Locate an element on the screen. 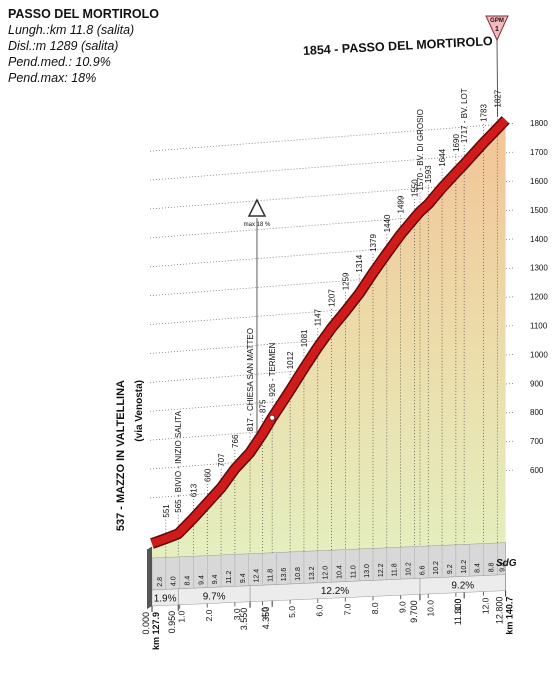 The image size is (554, 695). point-label: 1440 is located at coordinates (387, 223).